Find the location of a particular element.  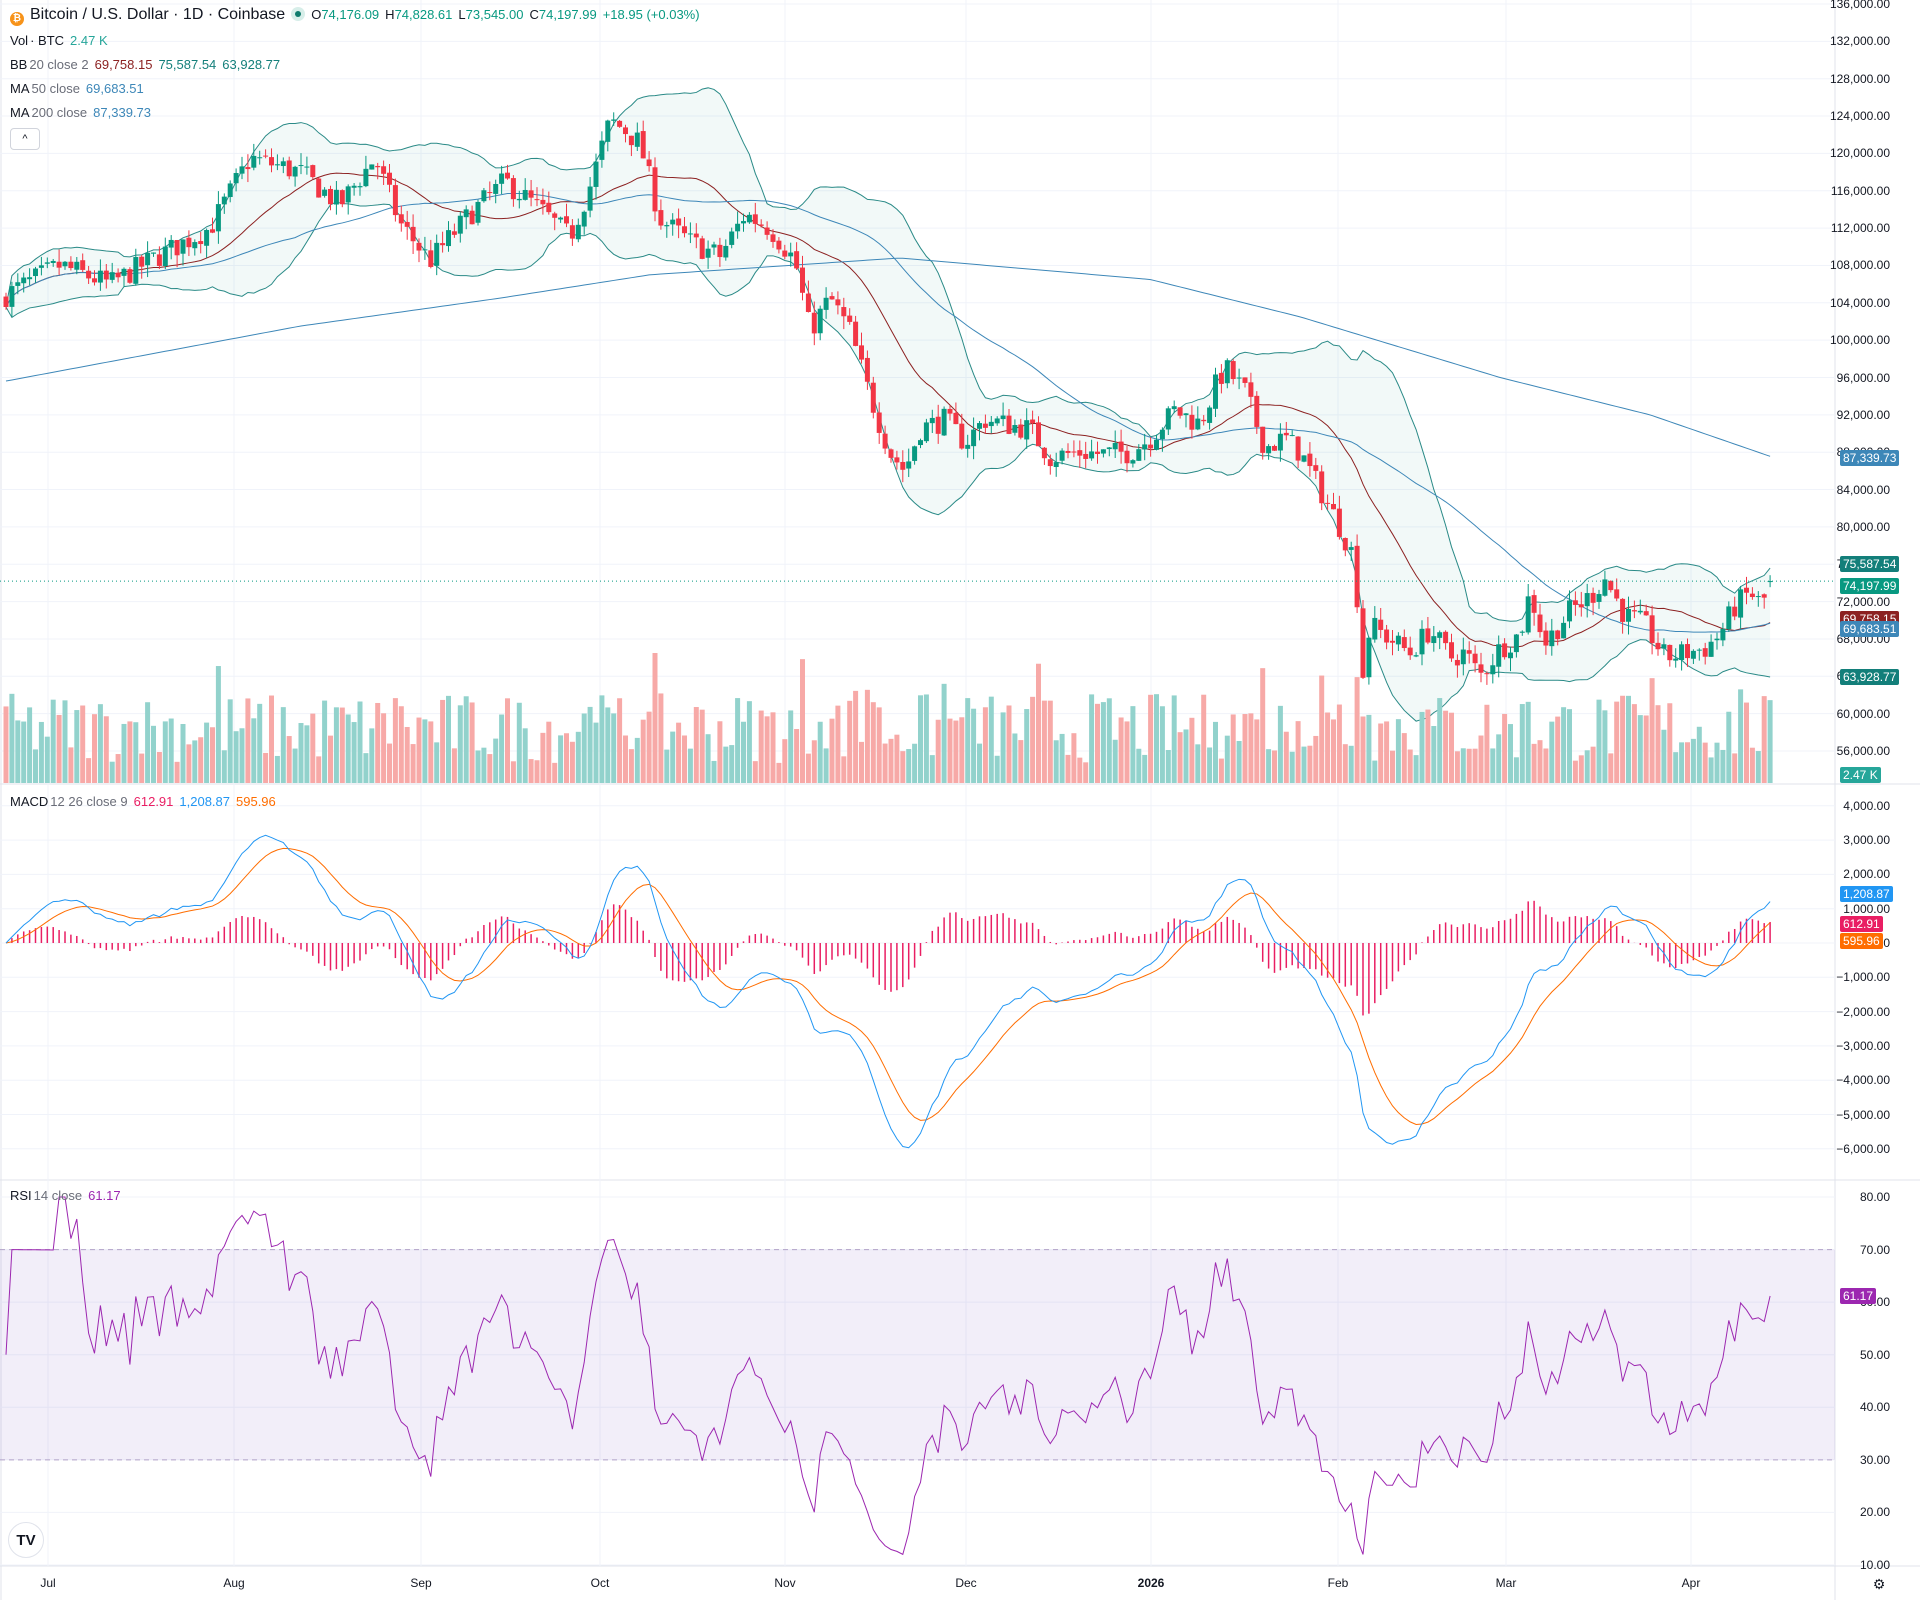

gear-icon: ⚙ is located at coordinates (1879, 1584).